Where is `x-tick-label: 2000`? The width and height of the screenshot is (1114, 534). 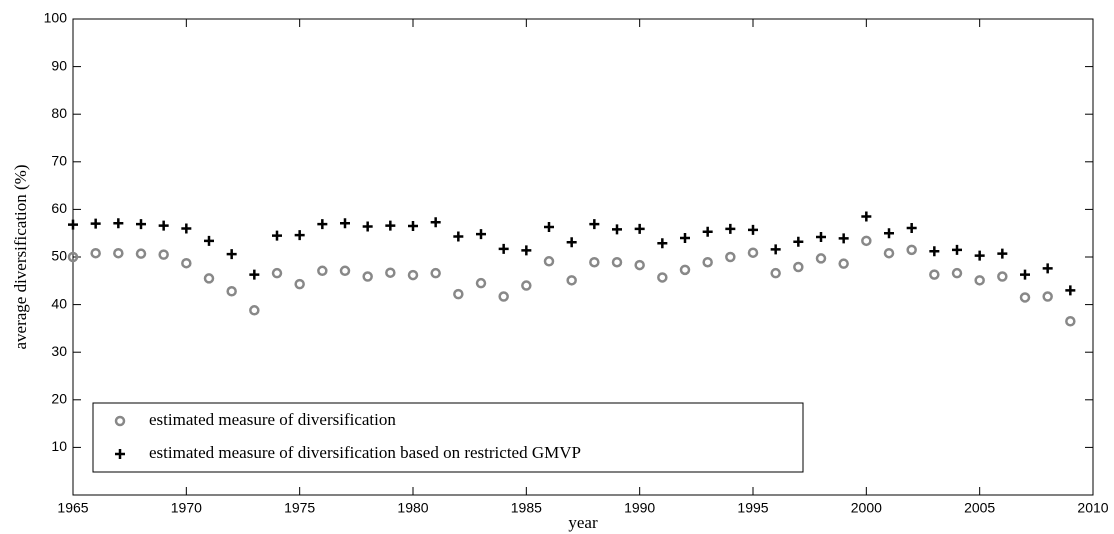 x-tick-label: 2000 is located at coordinates (866, 508).